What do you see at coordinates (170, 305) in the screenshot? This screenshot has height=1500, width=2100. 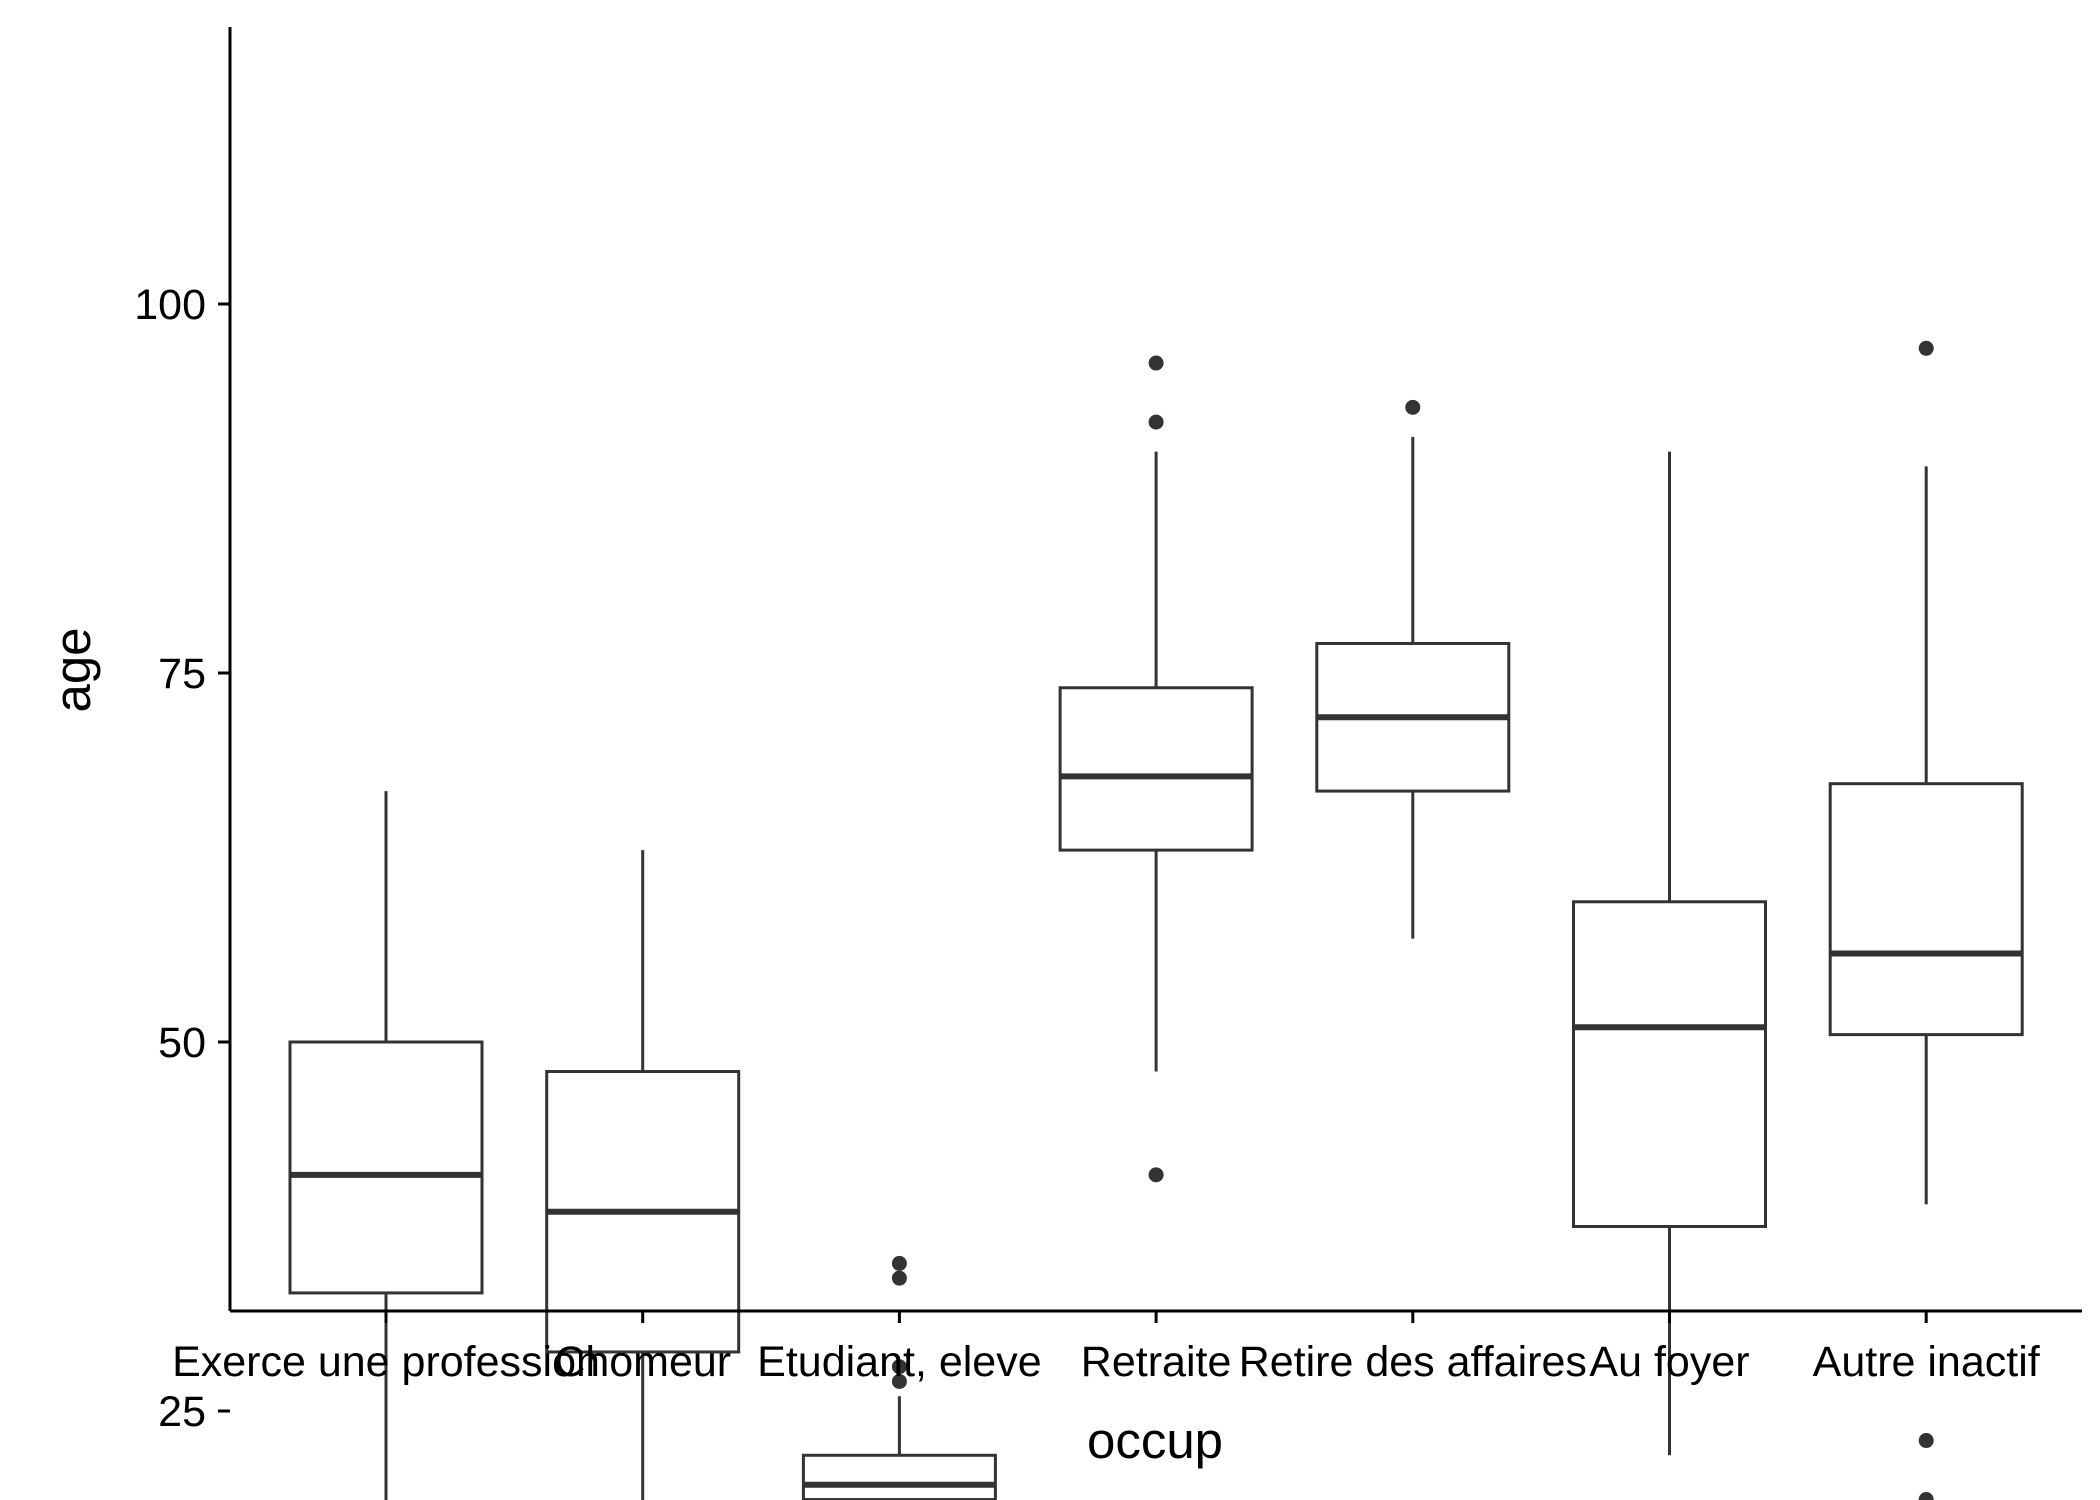 I see `y-tick-label: 100` at bounding box center [170, 305].